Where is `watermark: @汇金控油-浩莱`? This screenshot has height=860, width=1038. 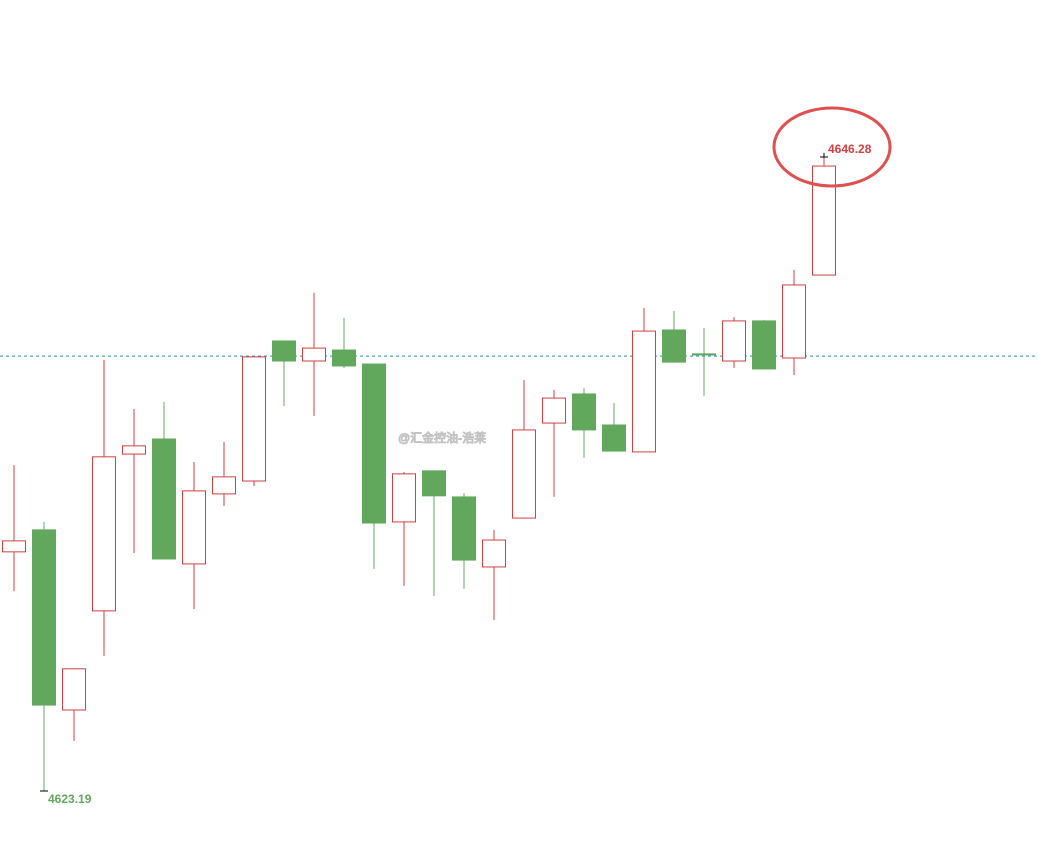
watermark: @汇金控油-浩莱 is located at coordinates (442, 437).